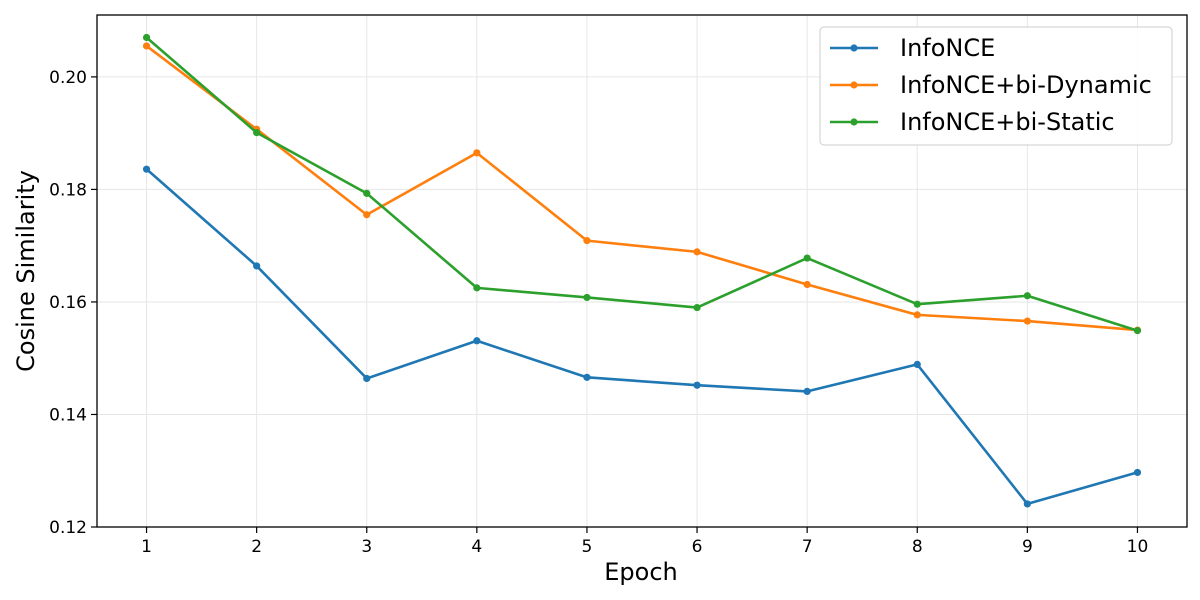 This screenshot has height=600, width=1200. What do you see at coordinates (697, 547) in the screenshot?
I see `x-tick-label: 6` at bounding box center [697, 547].